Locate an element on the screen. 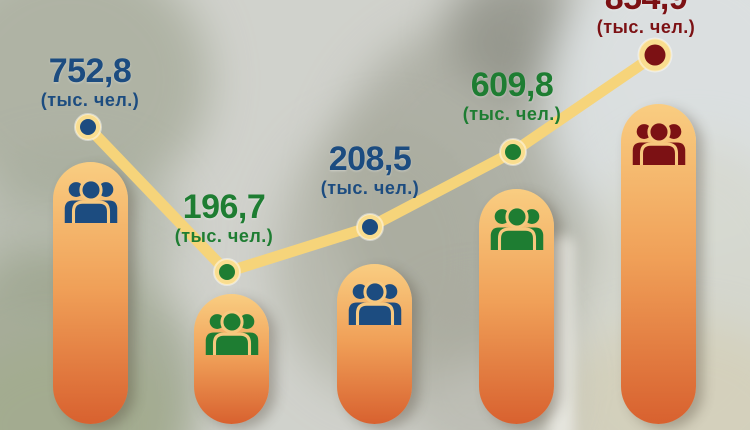  value-label-5: 854,9 (тыс. чел.) is located at coordinates (646, 18).